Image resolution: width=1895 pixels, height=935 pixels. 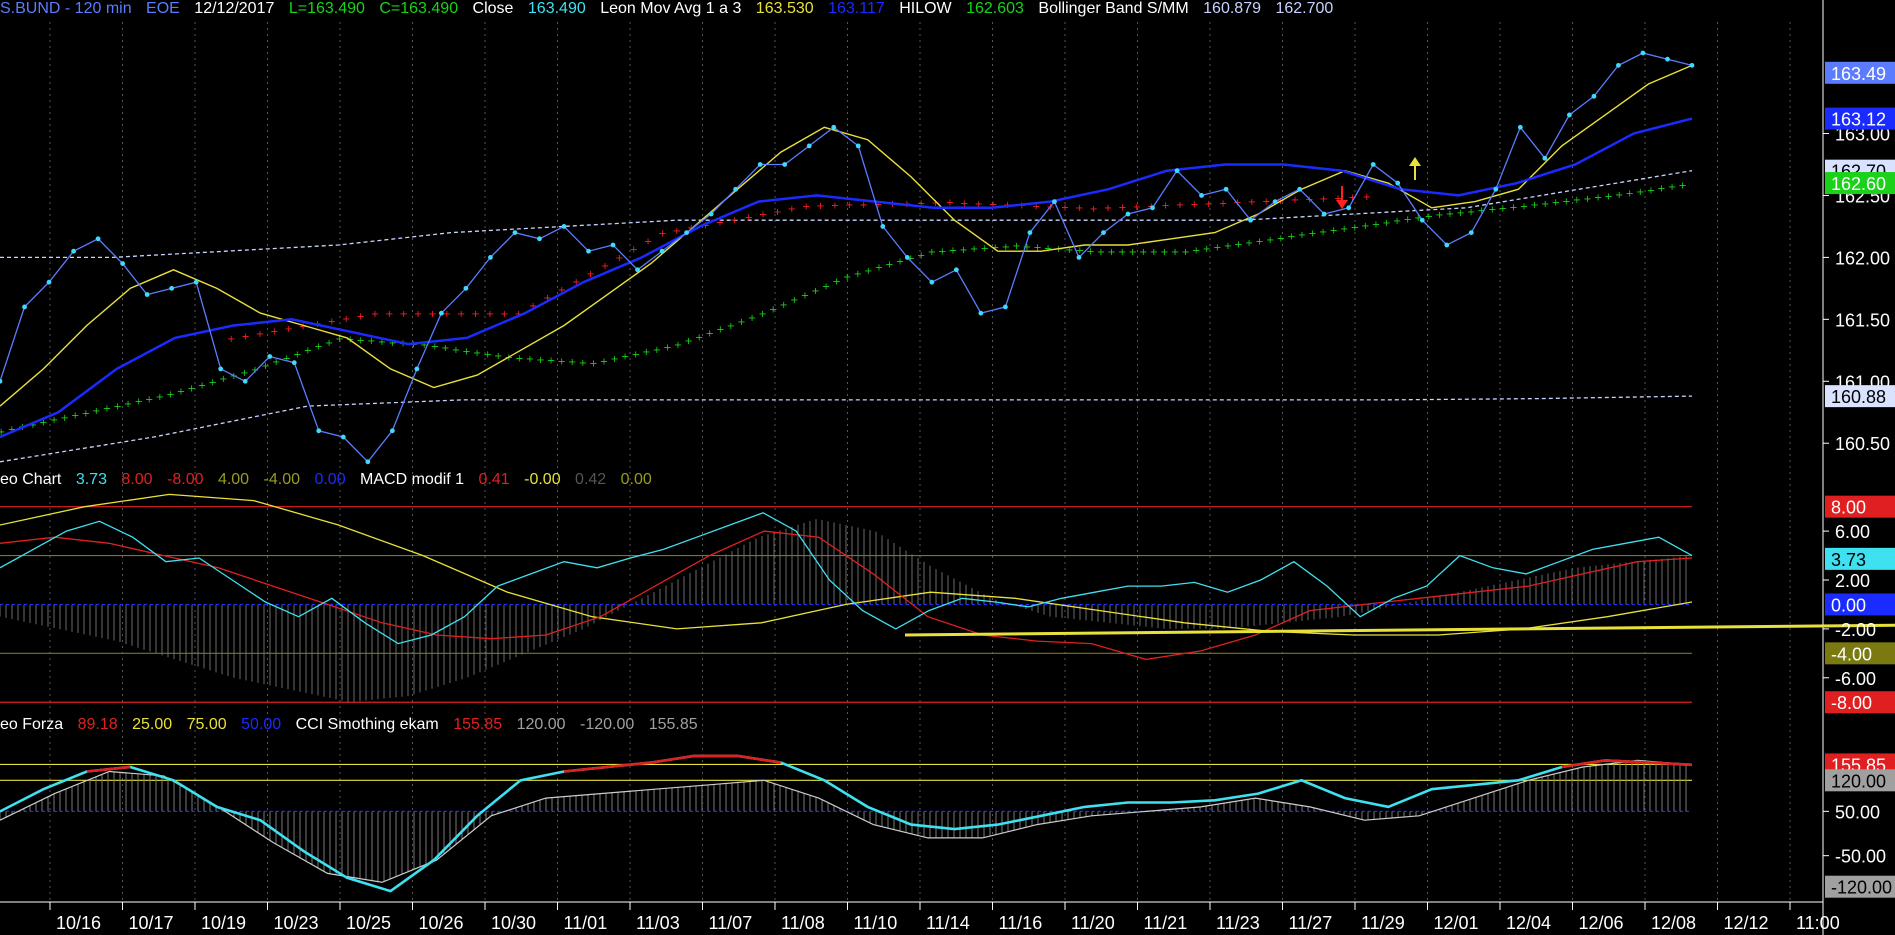 I want to click on cci-overbought-segment, so click(x=108, y=769).